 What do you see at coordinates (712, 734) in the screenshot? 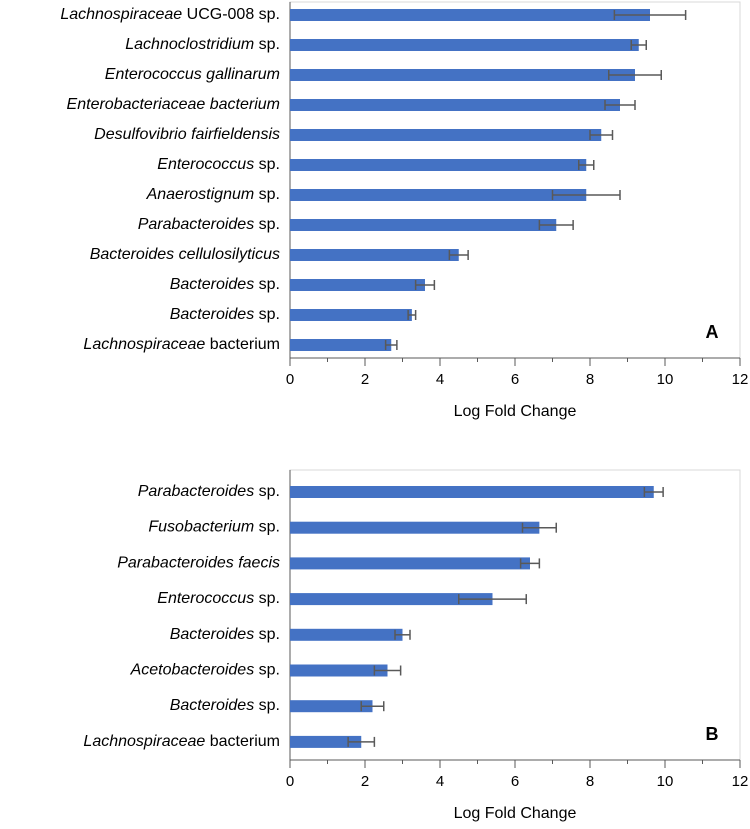
I see `panel-label: B` at bounding box center [712, 734].